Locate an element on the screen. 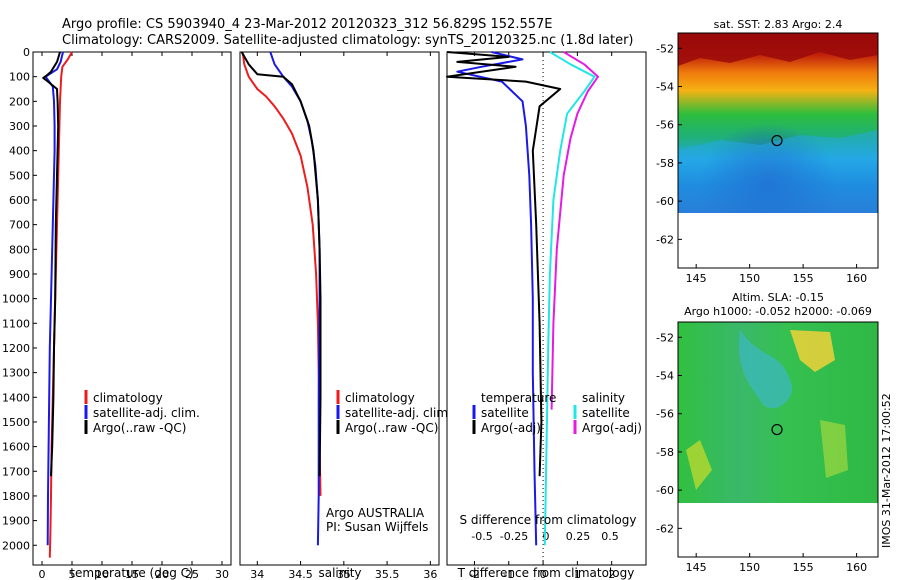 The height and width of the screenshot is (580, 900). s-diff-tick-label: 0 is located at coordinates (546, 536).